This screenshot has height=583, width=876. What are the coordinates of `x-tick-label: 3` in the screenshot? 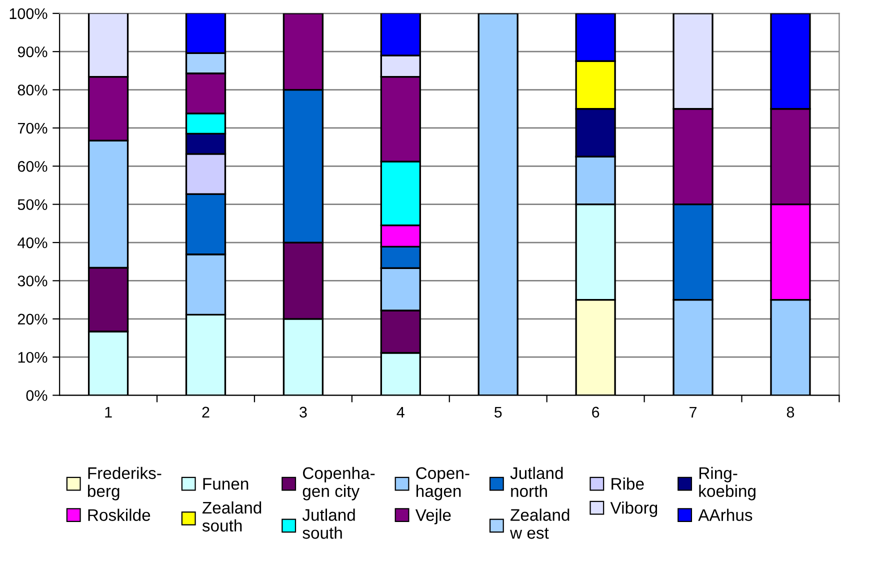 It's located at (303, 412).